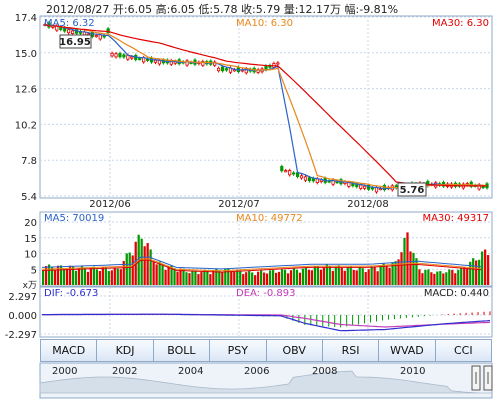 This screenshot has width=497, height=402. I want to click on header-volume: 12.17万, so click(320, 9).